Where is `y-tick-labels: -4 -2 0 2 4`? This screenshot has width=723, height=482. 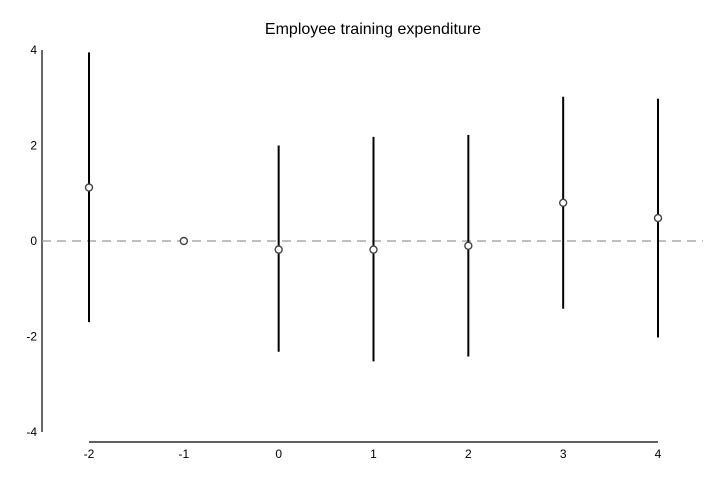
y-tick-labels: -4 -2 0 2 4 is located at coordinates (31, 241).